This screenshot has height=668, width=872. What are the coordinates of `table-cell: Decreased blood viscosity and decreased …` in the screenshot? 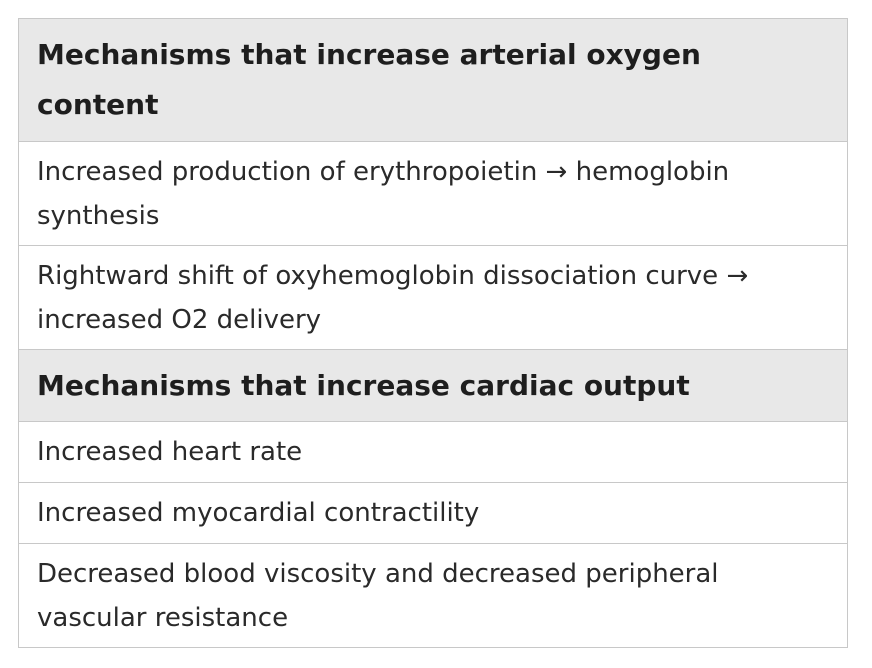 It's located at (433, 595).